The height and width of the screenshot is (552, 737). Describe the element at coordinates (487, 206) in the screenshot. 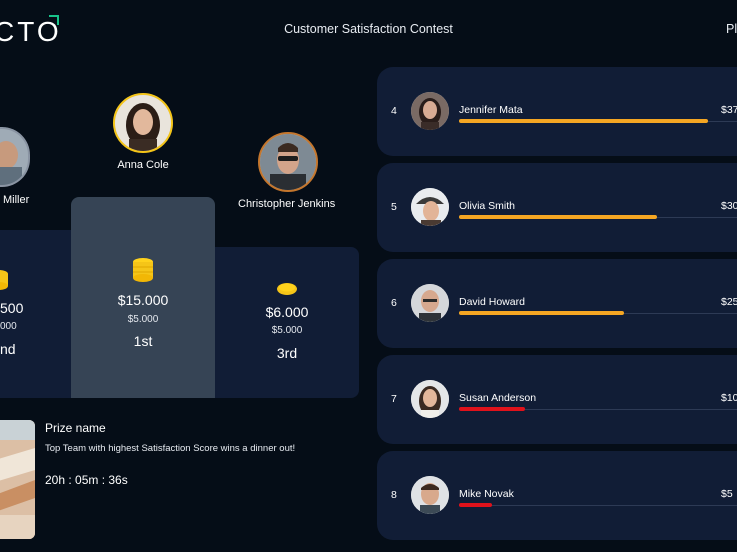

I see `row-name: Olivia Smith` at that location.